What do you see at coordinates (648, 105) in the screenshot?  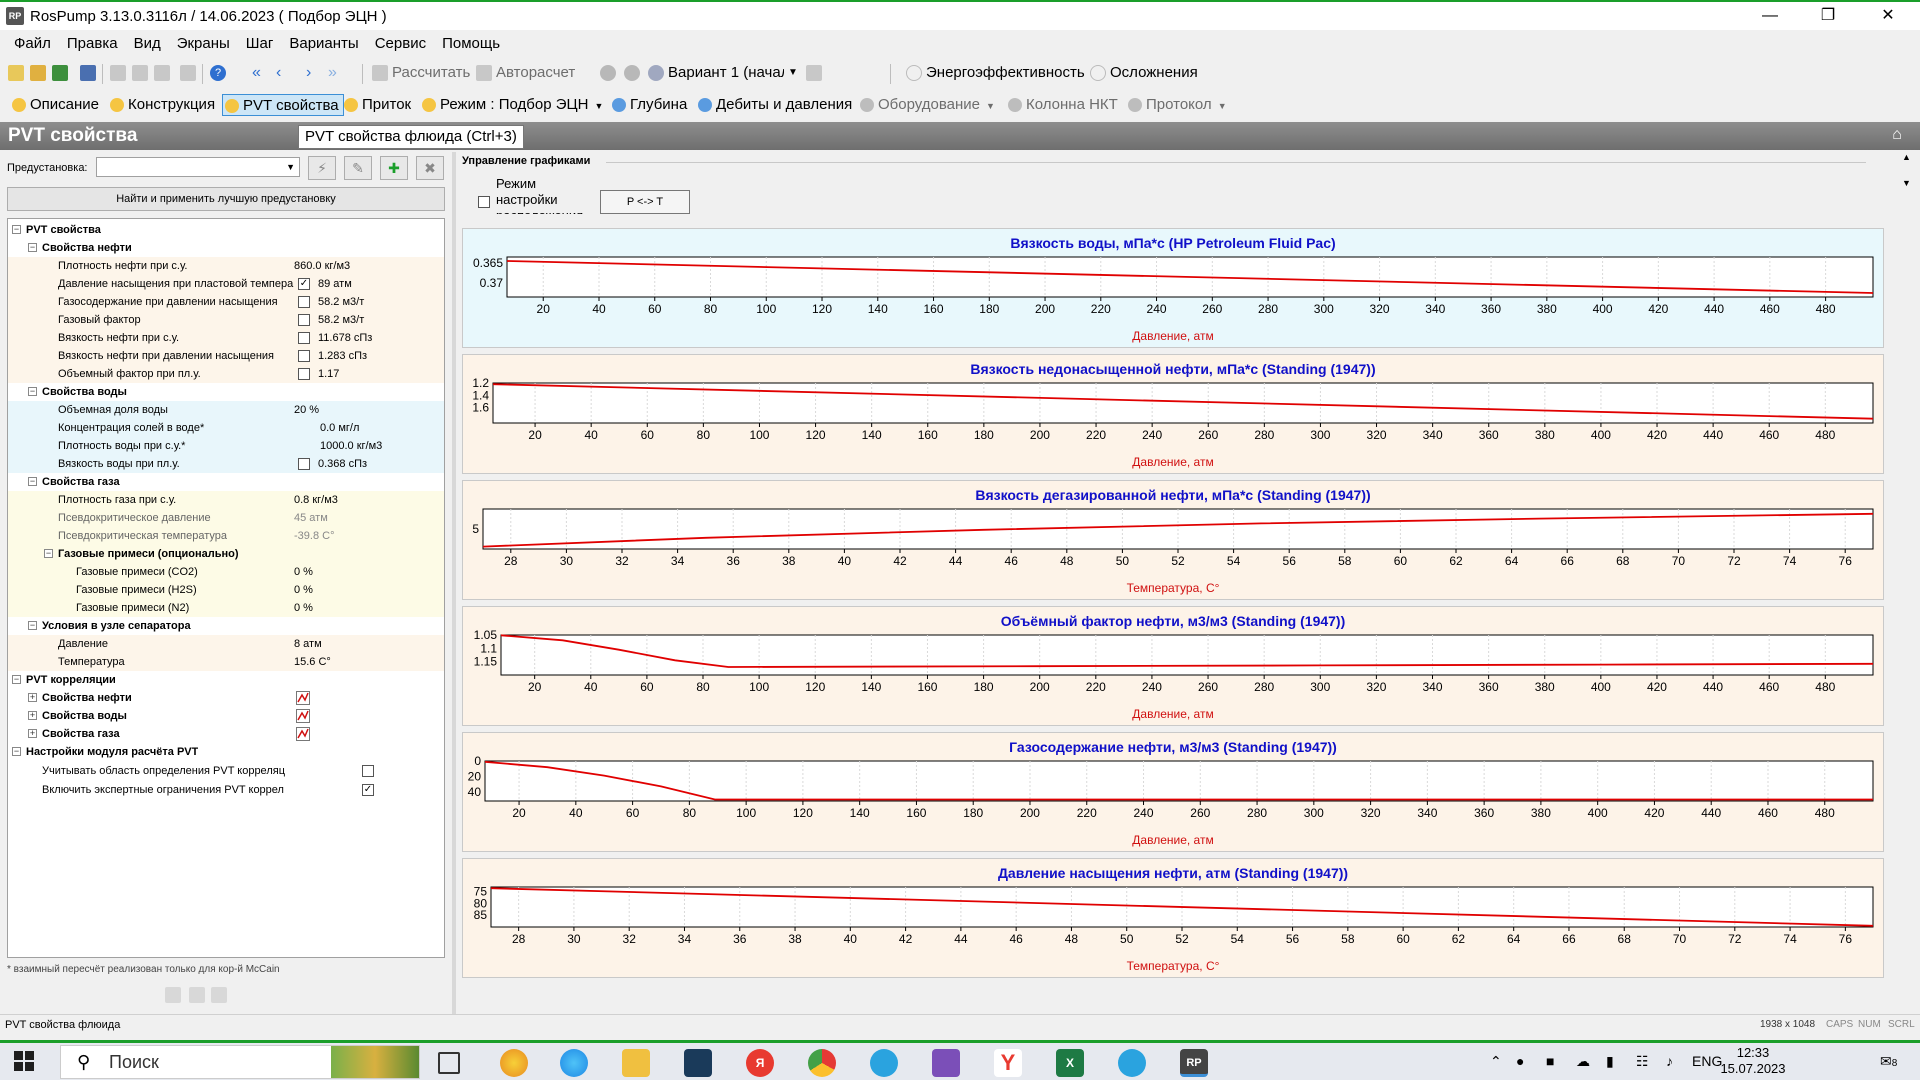 I see `tab-depth: Глубина` at bounding box center [648, 105].